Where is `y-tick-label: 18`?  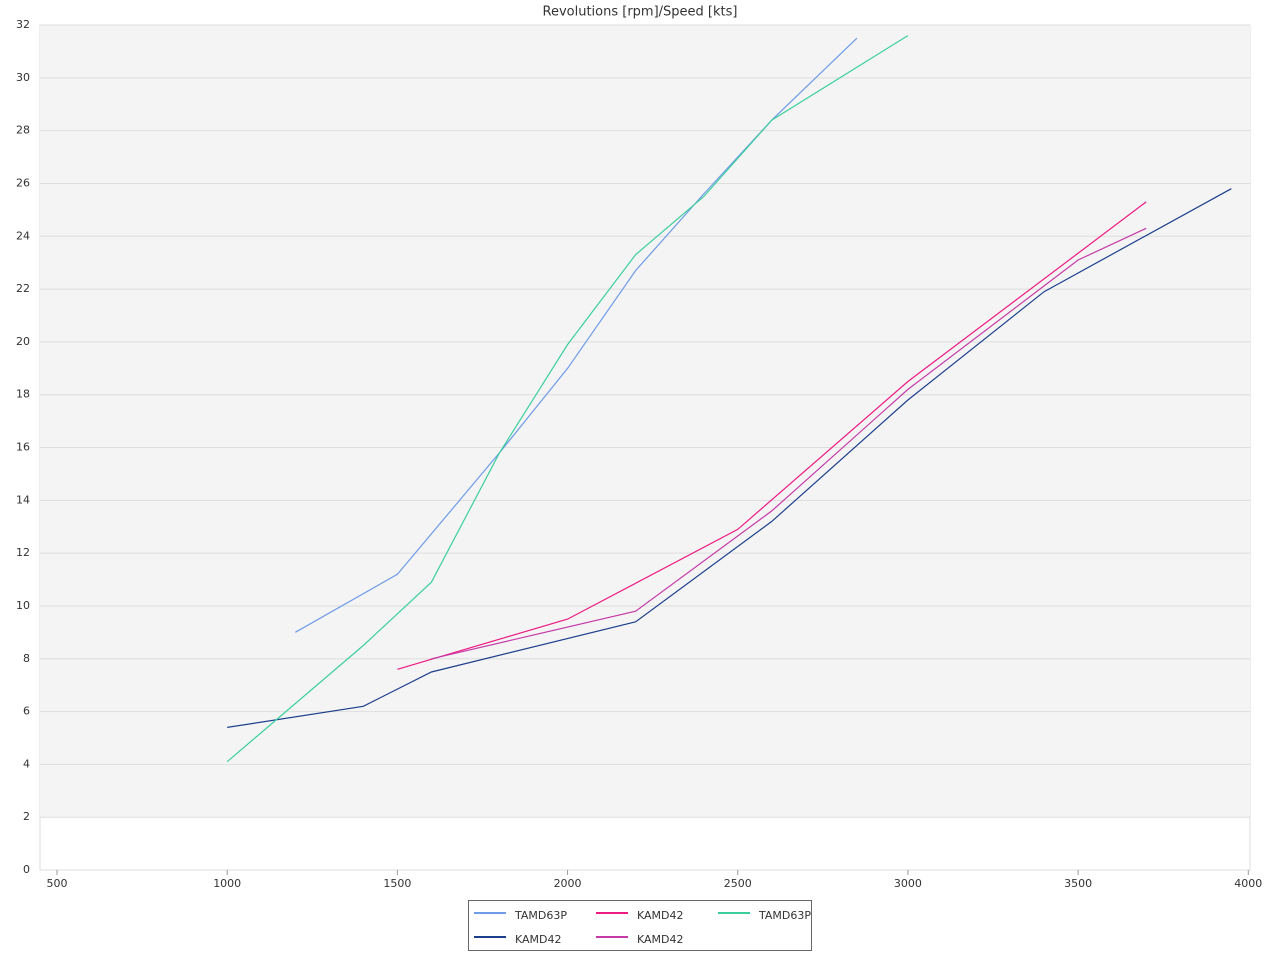
y-tick-label: 18 is located at coordinates (23, 394).